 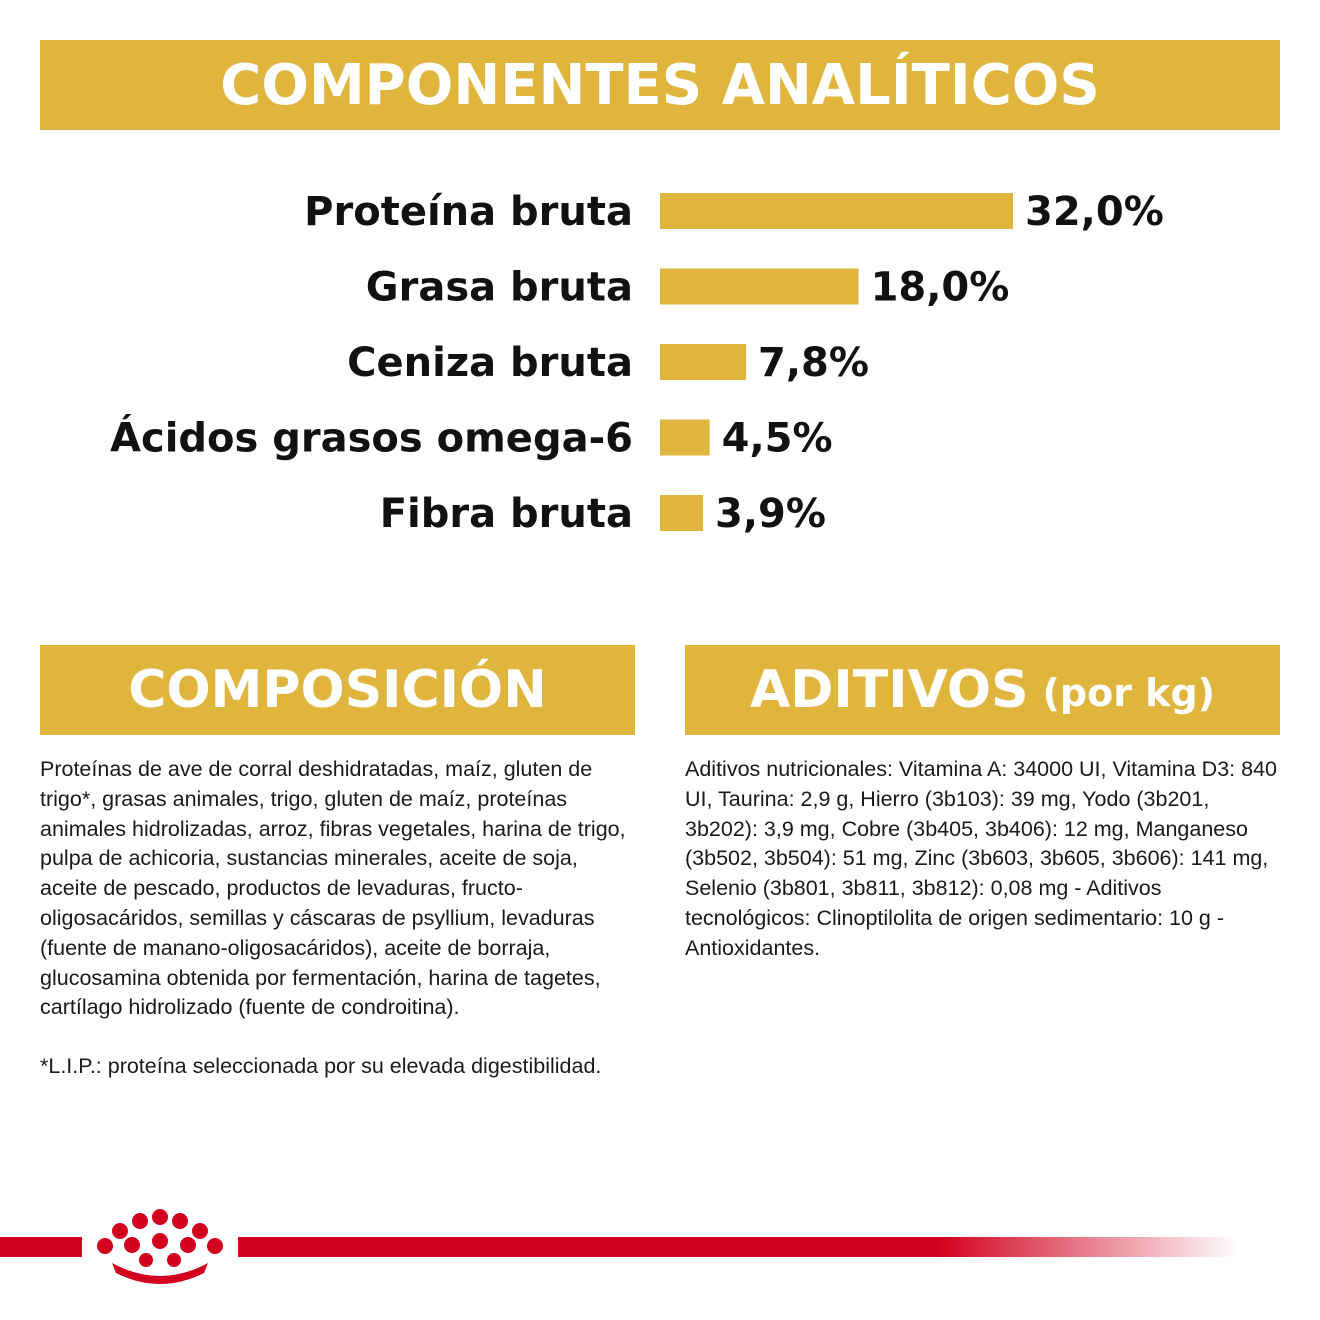 I want to click on additives-title: ADITIVOS, so click(x=889, y=690).